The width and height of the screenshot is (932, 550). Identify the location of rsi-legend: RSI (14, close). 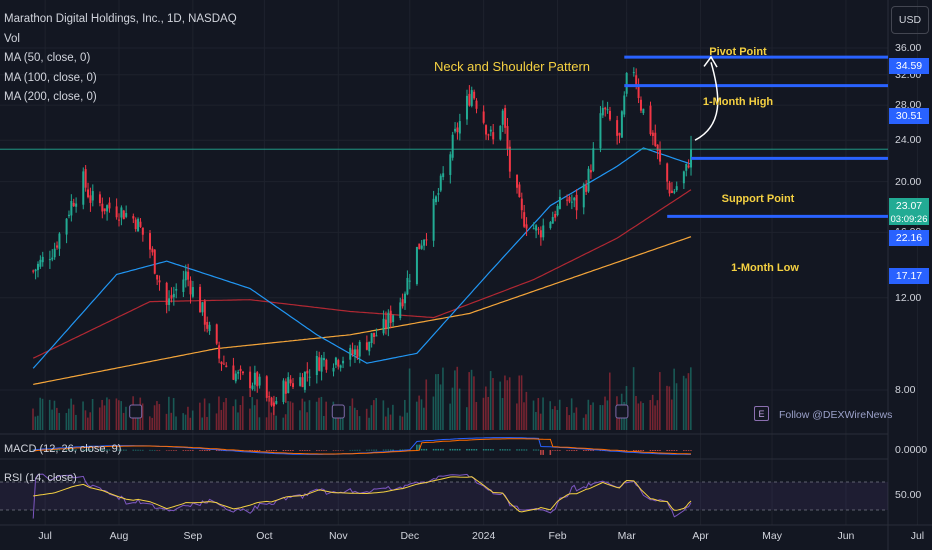
(40, 478).